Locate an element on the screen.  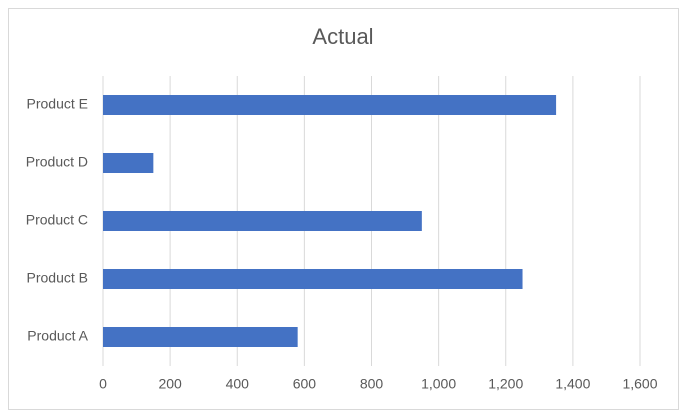
x-tick-label: 0 is located at coordinates (103, 384).